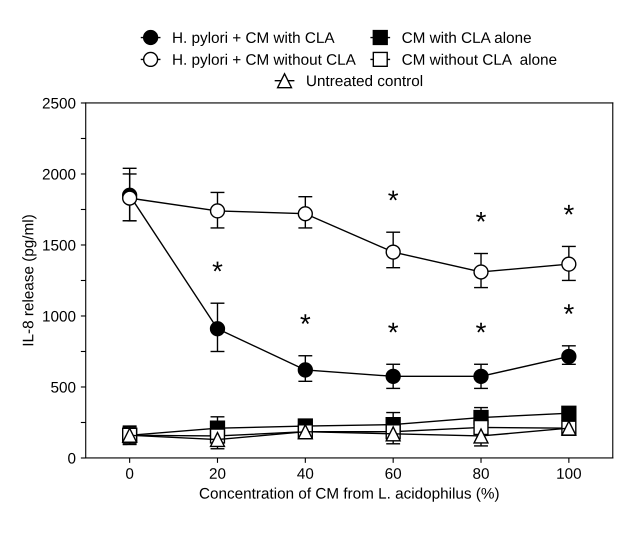 The height and width of the screenshot is (542, 635). Describe the element at coordinates (59, 245) in the screenshot. I see `y-tick-label: 1500` at that location.